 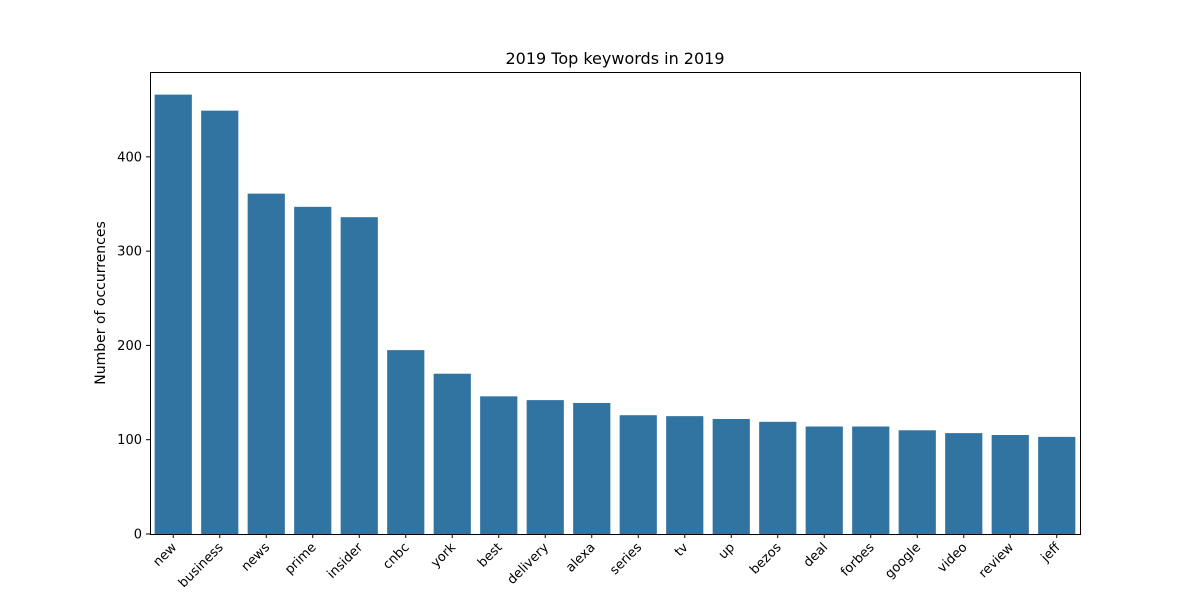 What do you see at coordinates (300, 558) in the screenshot?
I see `x-tick-label: prime` at bounding box center [300, 558].